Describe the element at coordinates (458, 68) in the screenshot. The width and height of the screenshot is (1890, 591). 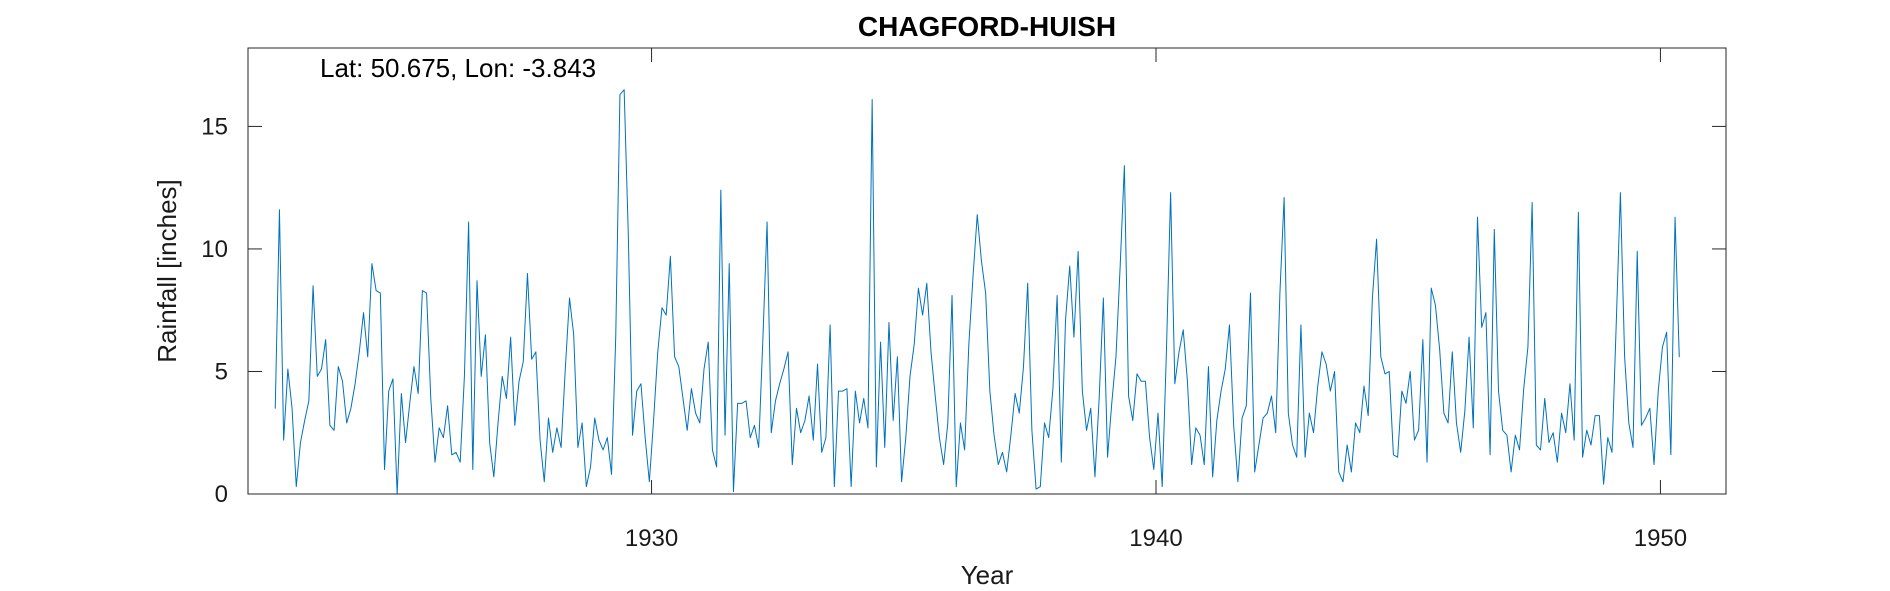
I see `location-annotation: Lat: 50.675, Lon: -3.843` at that location.